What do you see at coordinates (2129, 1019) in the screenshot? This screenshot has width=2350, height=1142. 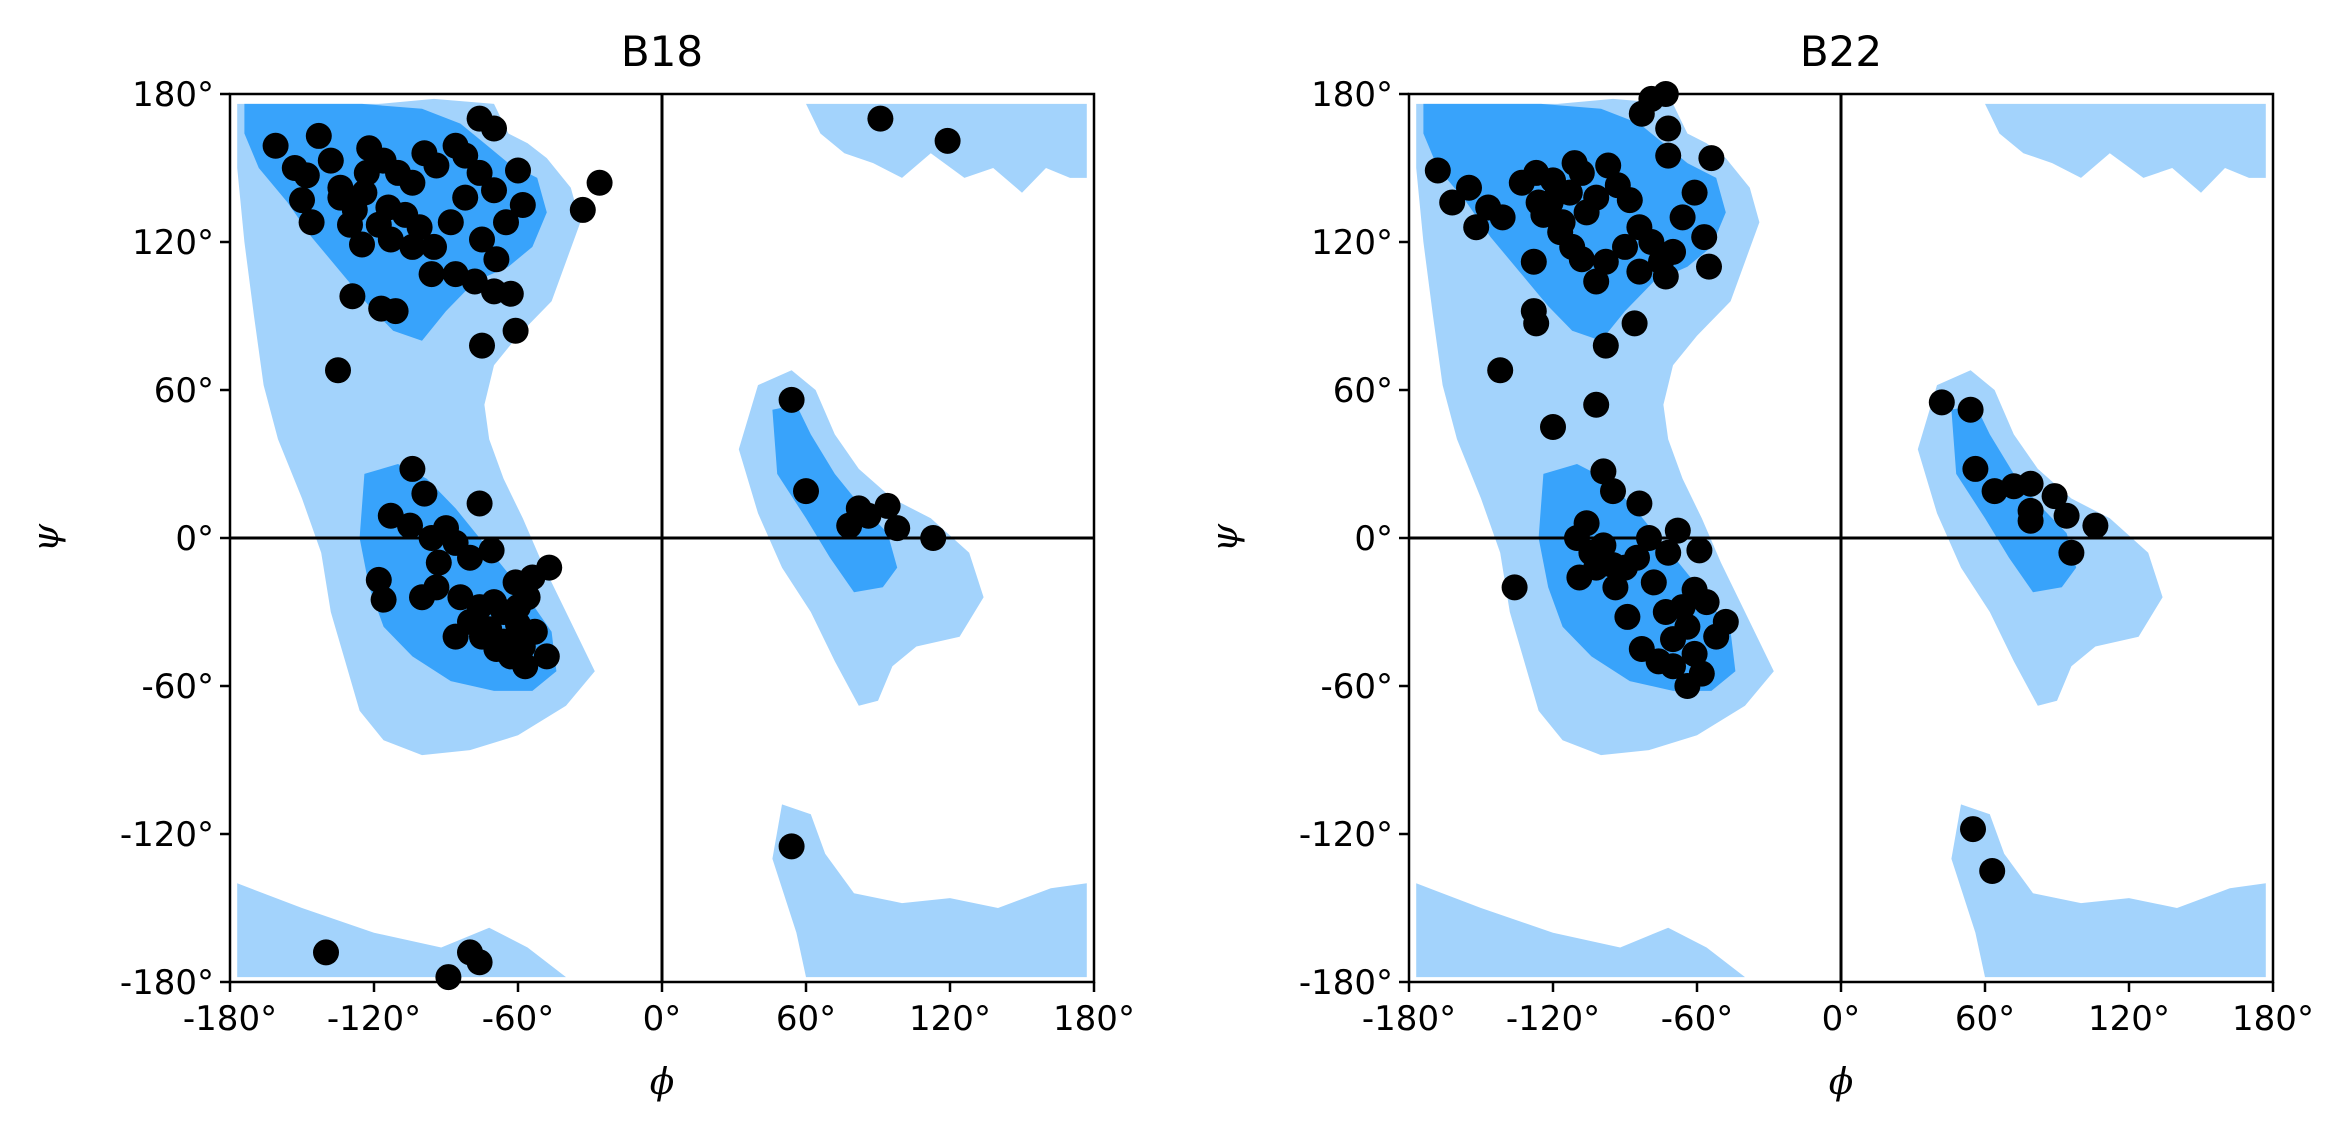 I see `x-tick-label: 120°` at bounding box center [2129, 1019].